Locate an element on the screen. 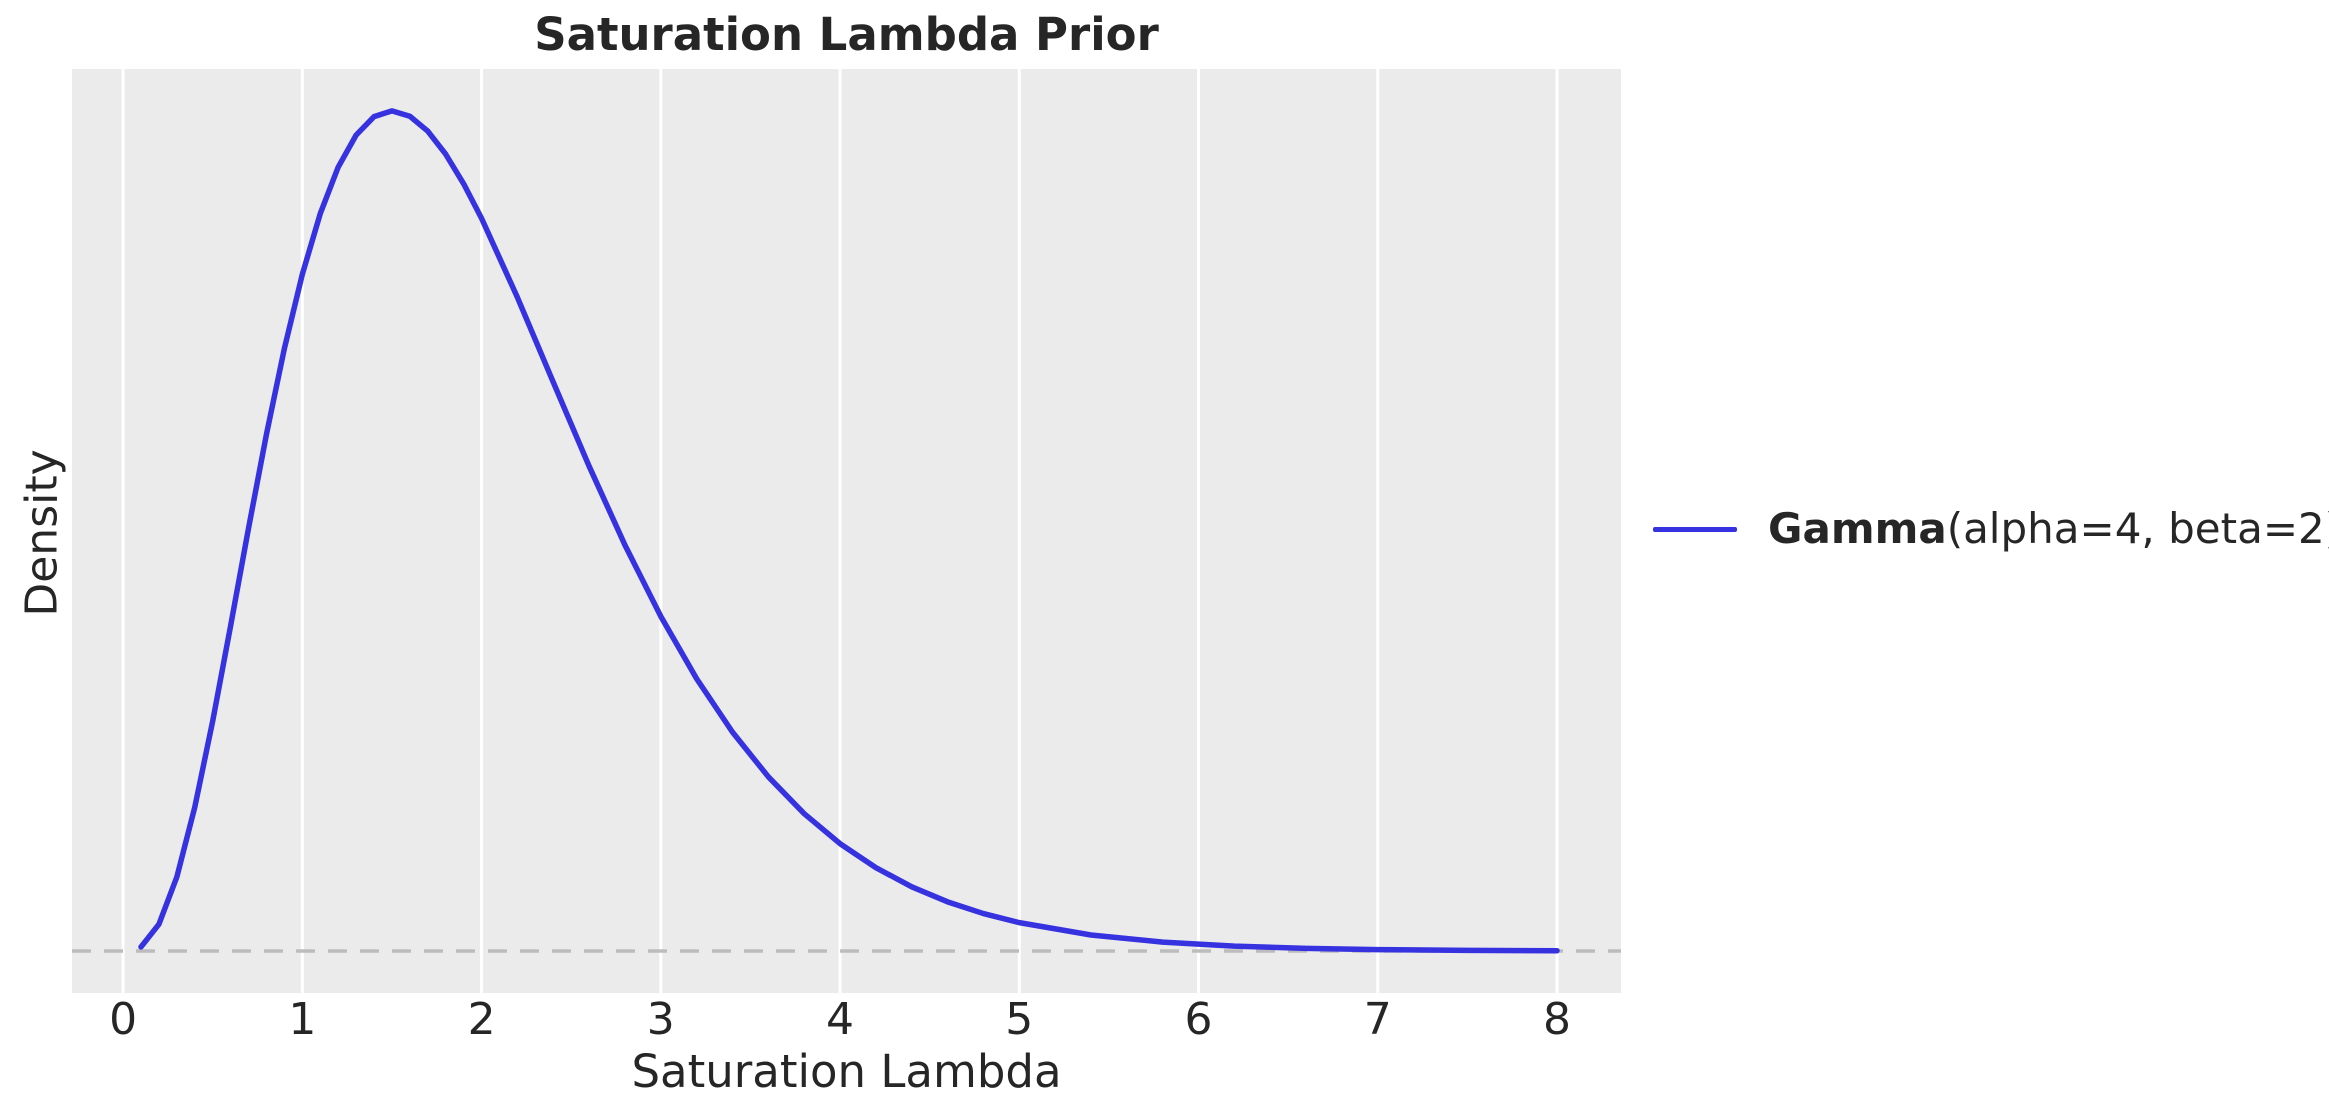 The width and height of the screenshot is (2329, 1113). legend-label-rest: (alpha=4, beta=2) is located at coordinates (2137, 528).